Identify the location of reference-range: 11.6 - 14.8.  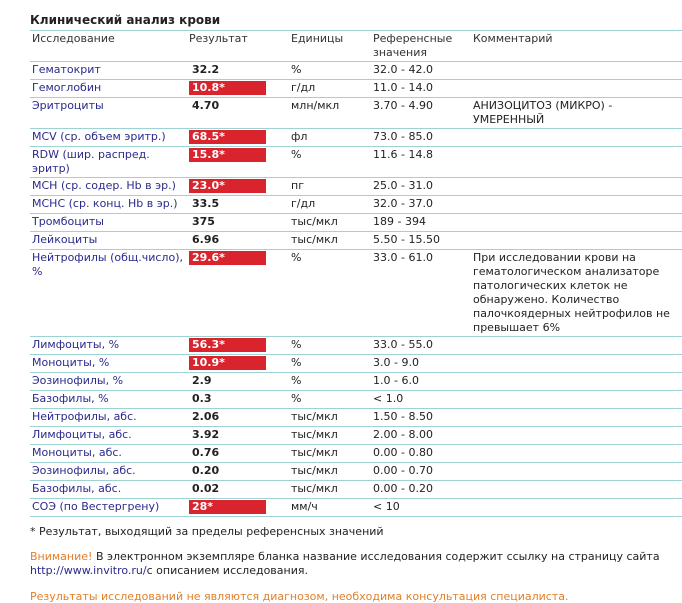
(421, 162).